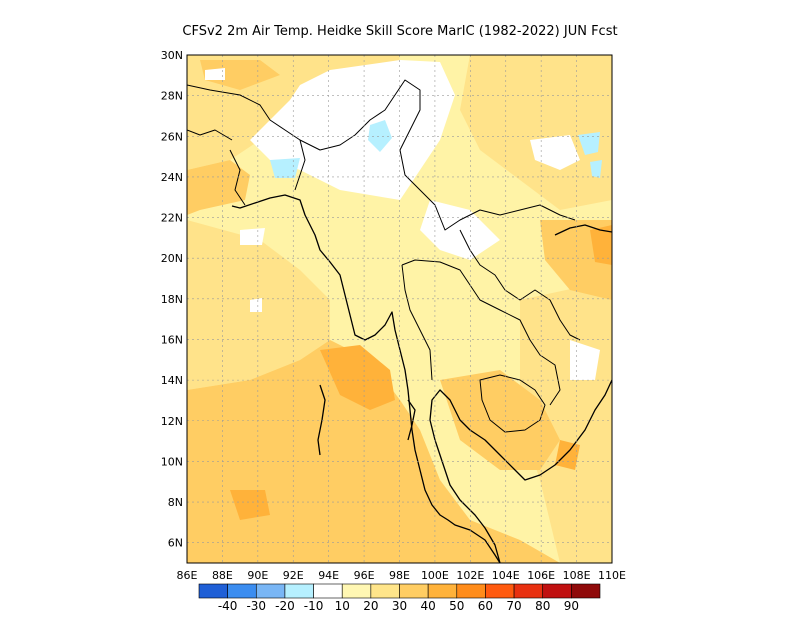  Describe the element at coordinates (435, 575) in the screenshot. I see `longitude-tick-label: 100E` at that location.